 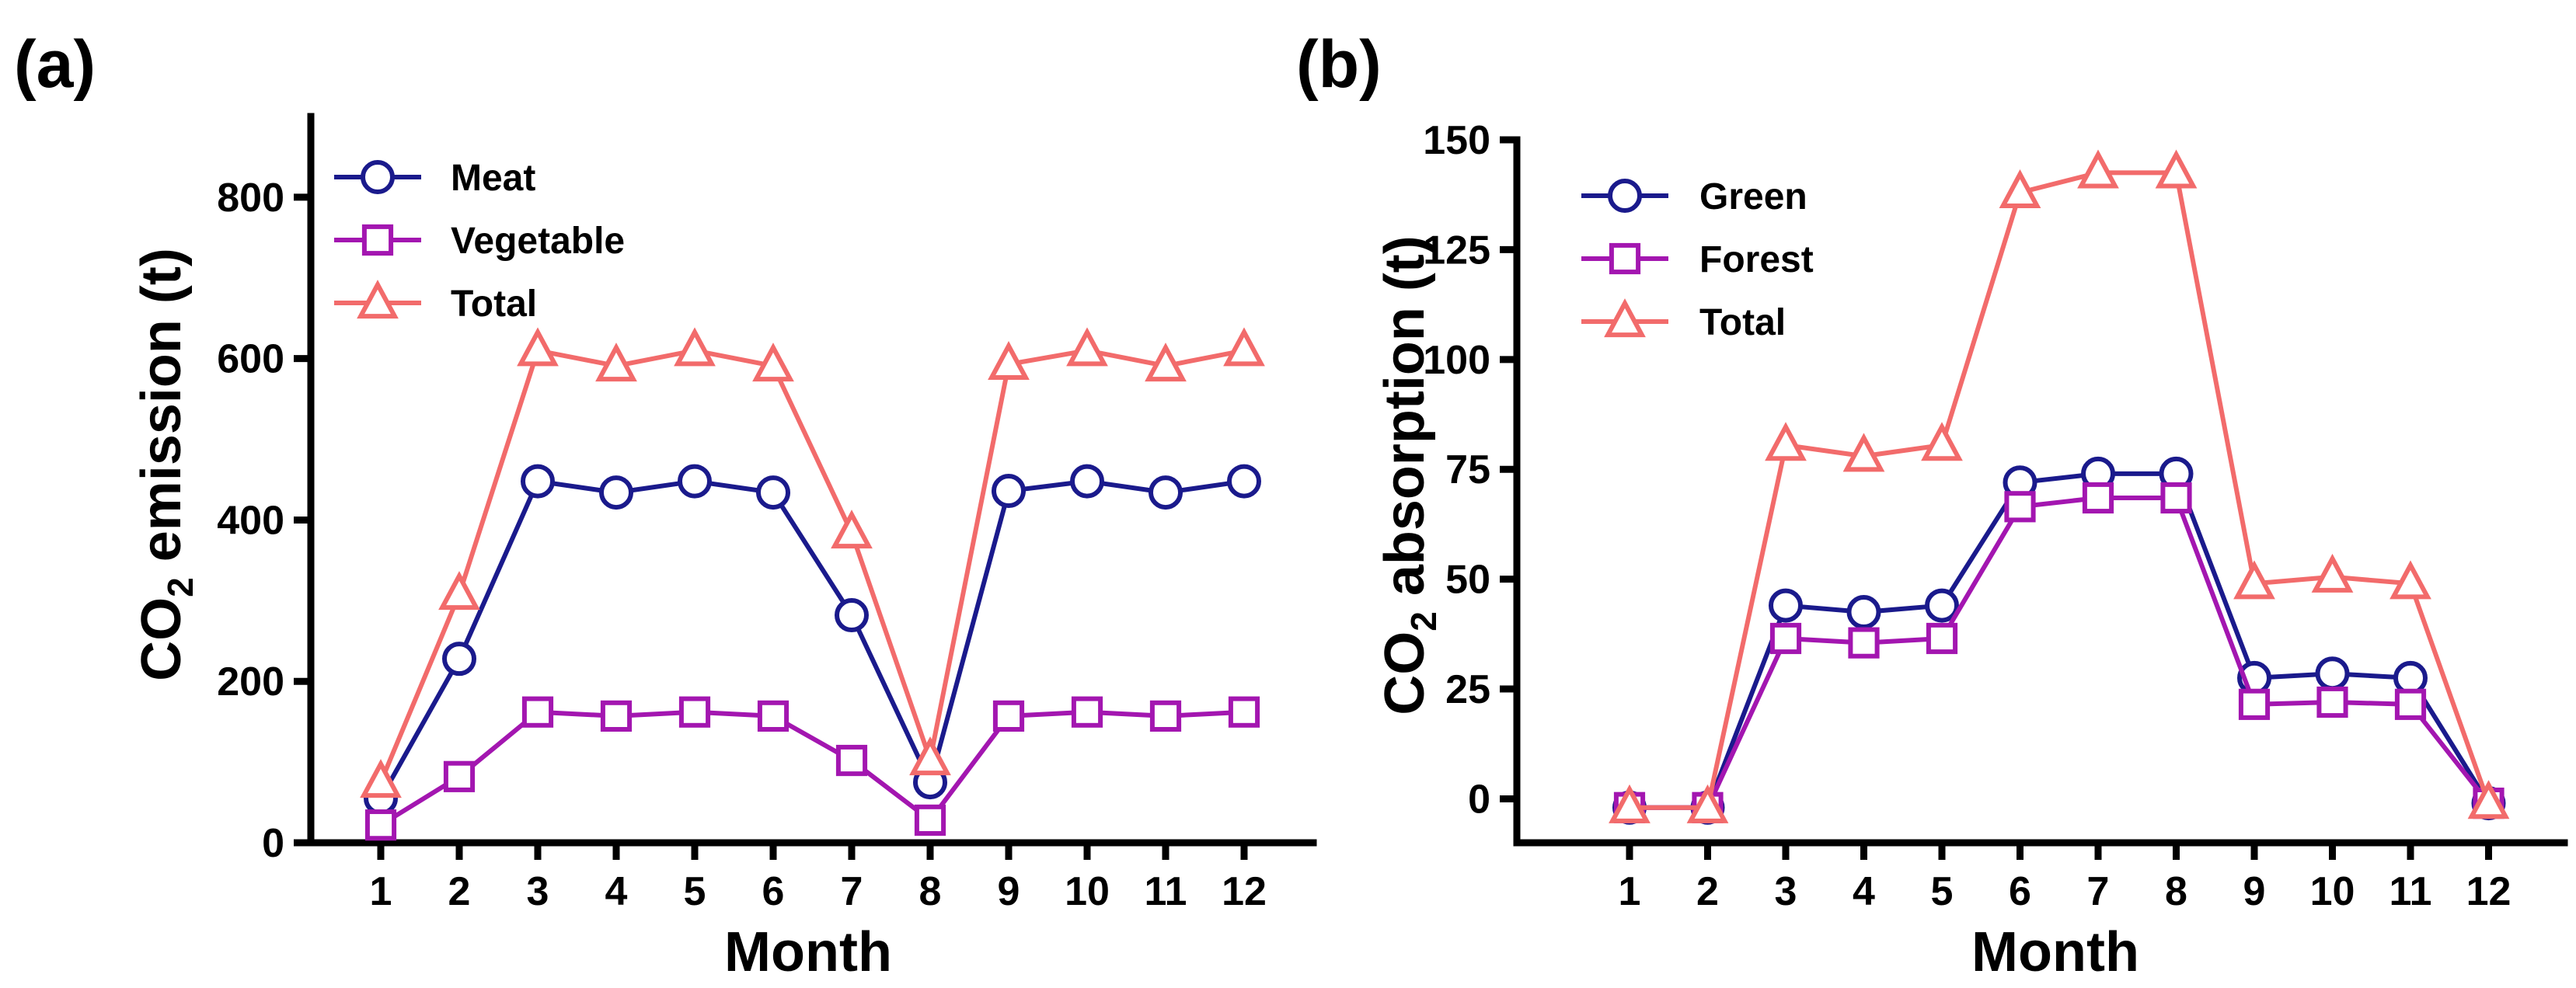 What do you see at coordinates (2332, 891) in the screenshot?
I see `x-tick-label: 10` at bounding box center [2332, 891].